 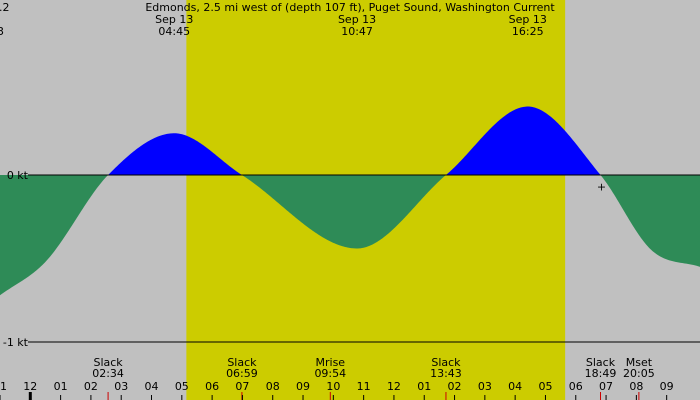 I want to click on event-time-label: 09:54, so click(x=330, y=373).